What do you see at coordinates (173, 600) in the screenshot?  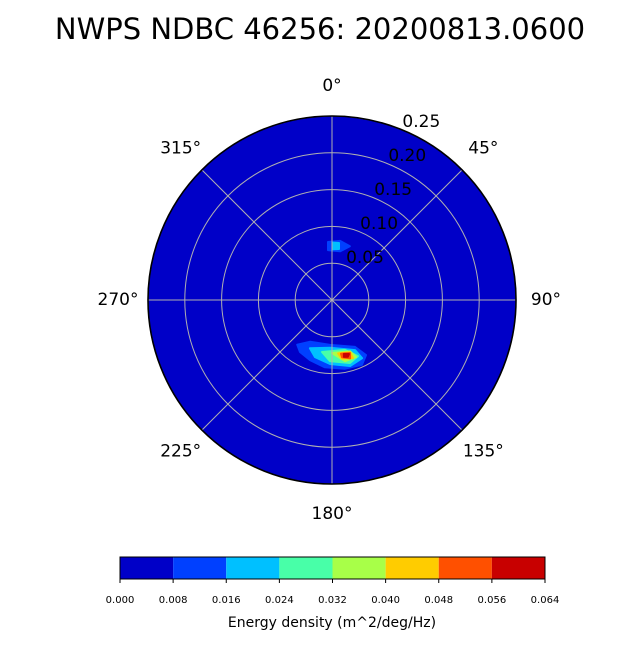 I see `colorbar-tick-label: 0.008` at bounding box center [173, 600].